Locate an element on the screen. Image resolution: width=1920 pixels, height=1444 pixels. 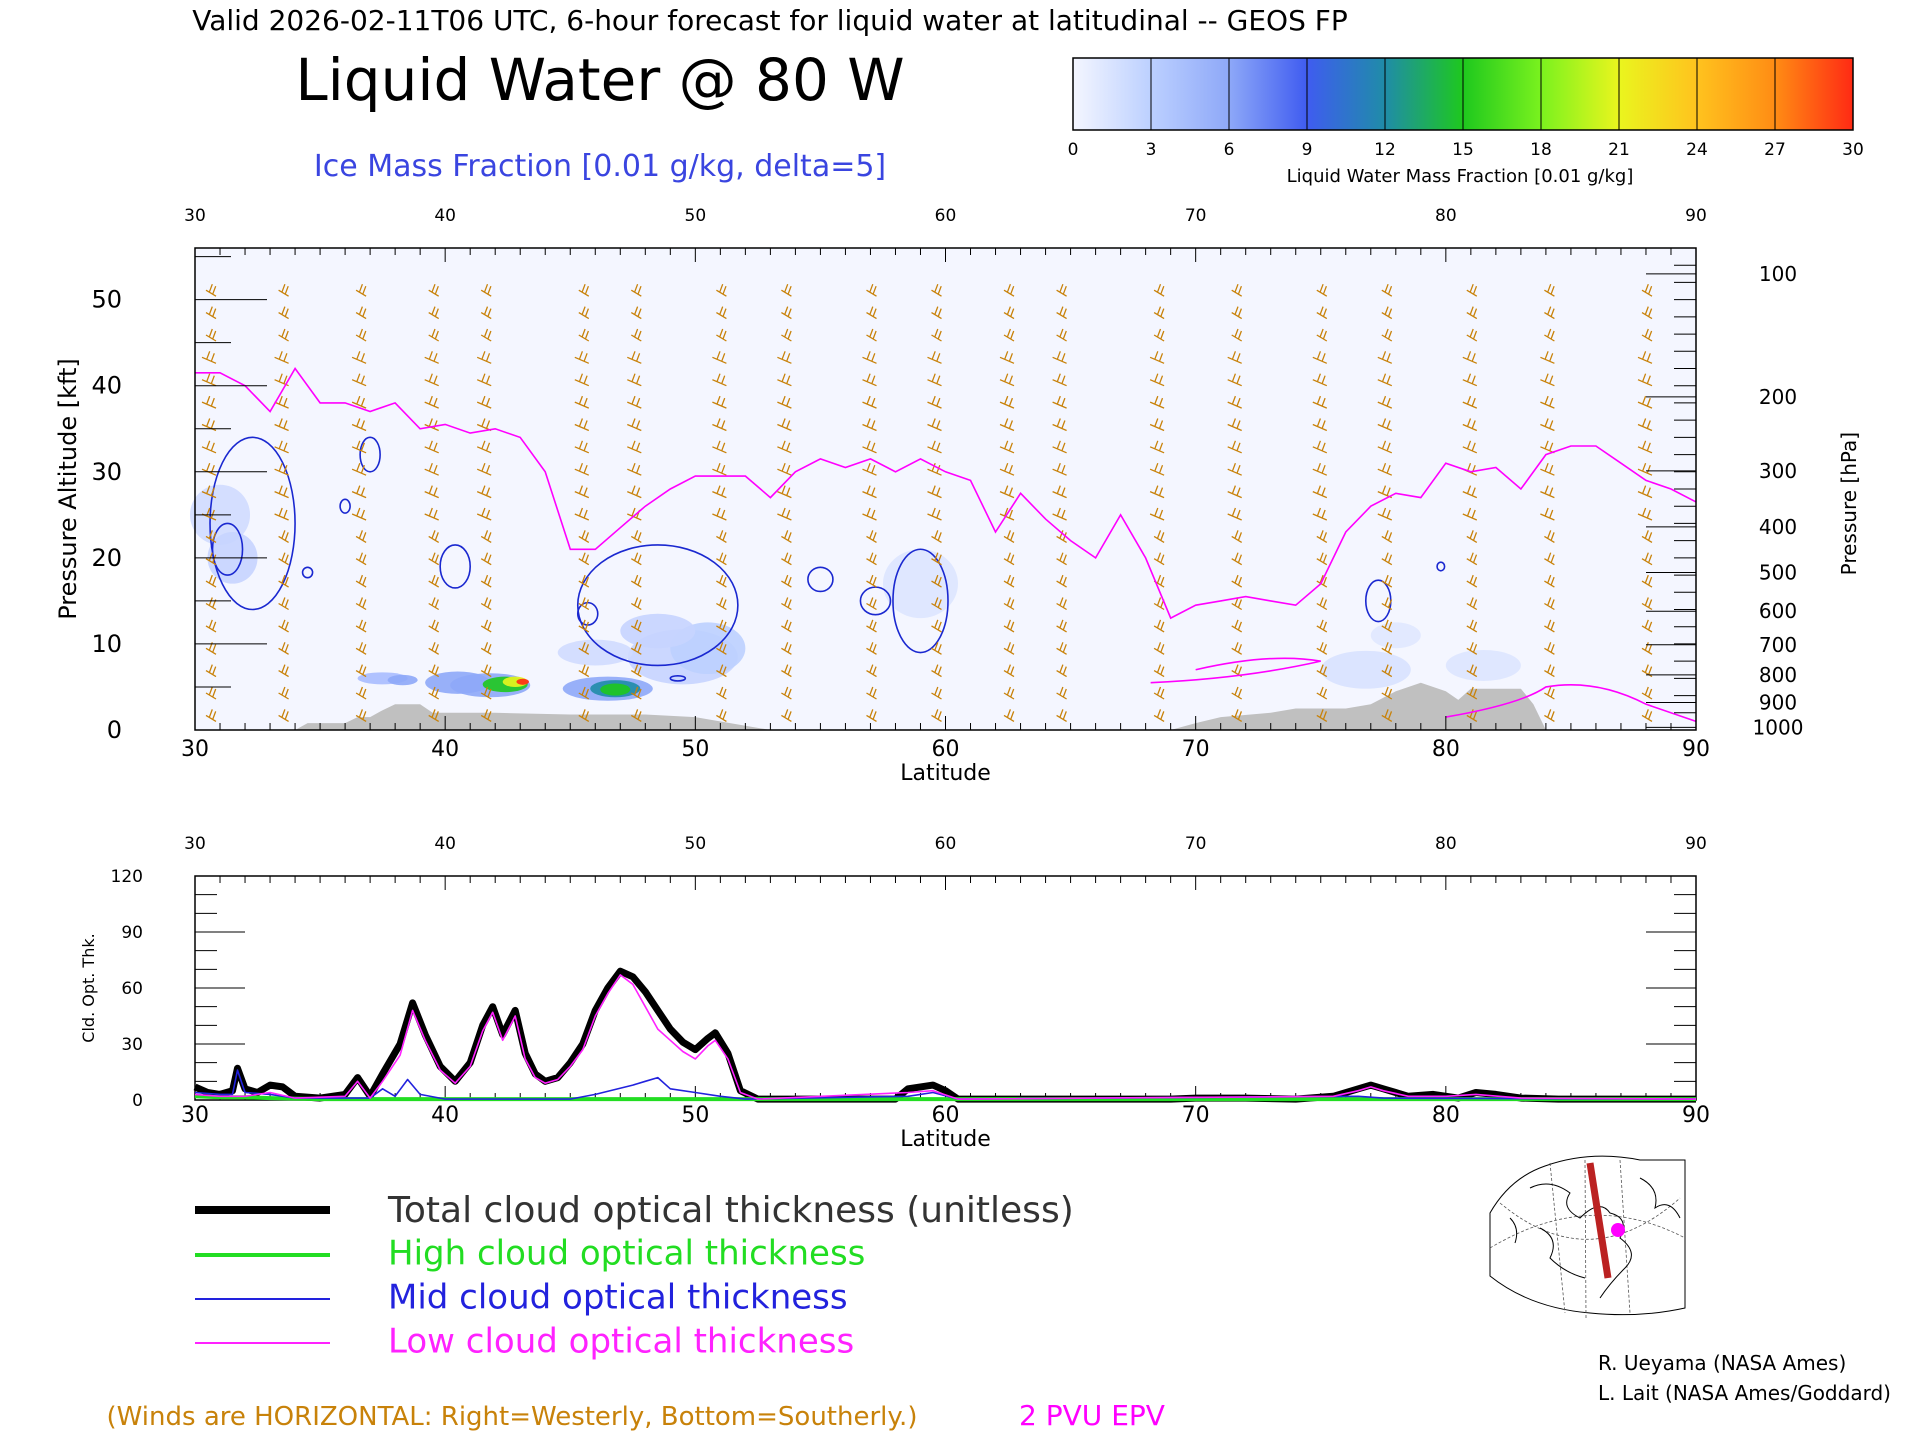
top-tick-label: 60 is located at coordinates (946, 216).